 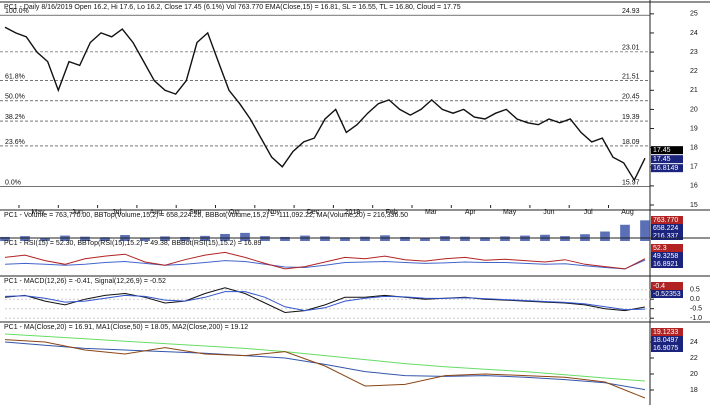 I want to click on side-label: 52.3, so click(x=660, y=248).